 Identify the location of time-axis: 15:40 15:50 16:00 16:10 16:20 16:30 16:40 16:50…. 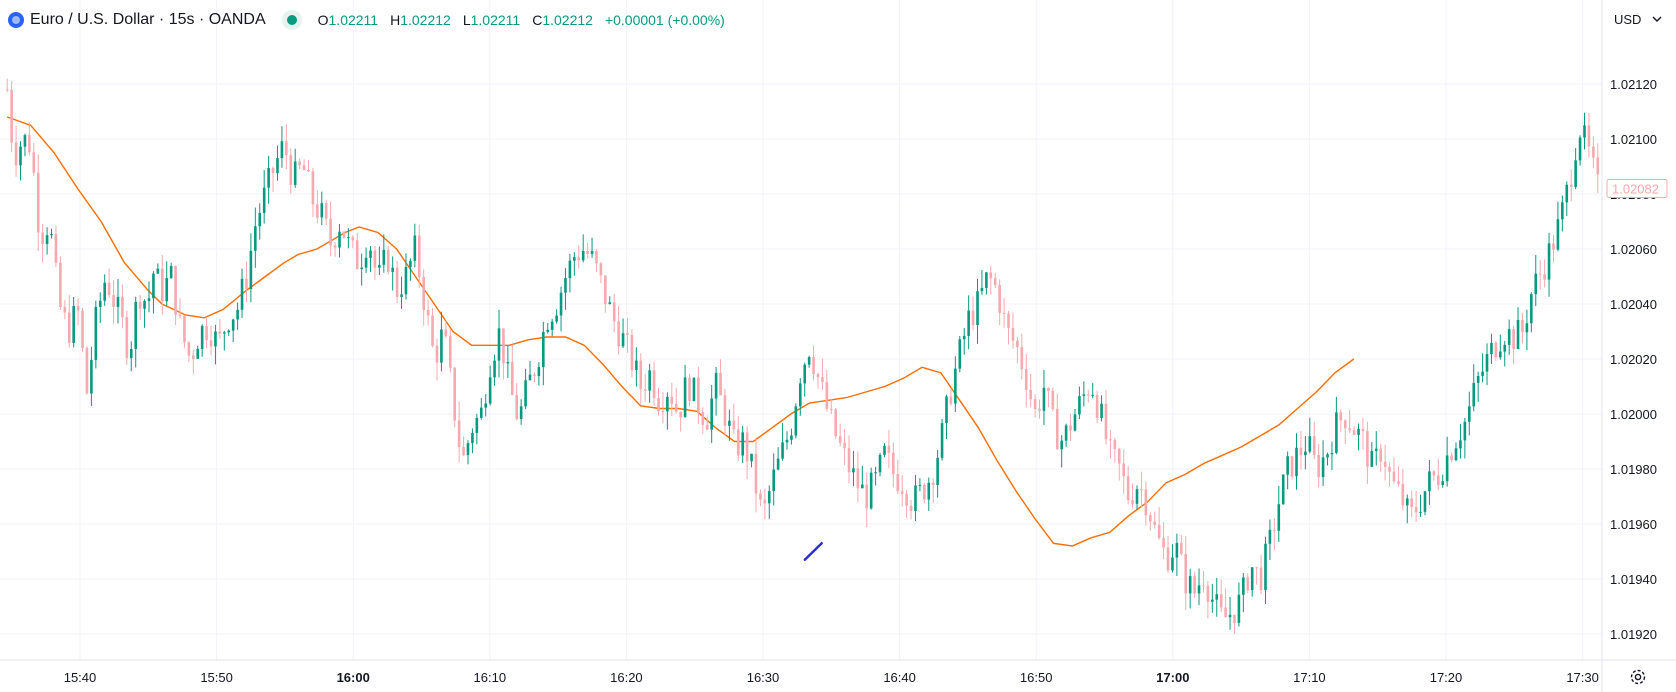
(831, 677).